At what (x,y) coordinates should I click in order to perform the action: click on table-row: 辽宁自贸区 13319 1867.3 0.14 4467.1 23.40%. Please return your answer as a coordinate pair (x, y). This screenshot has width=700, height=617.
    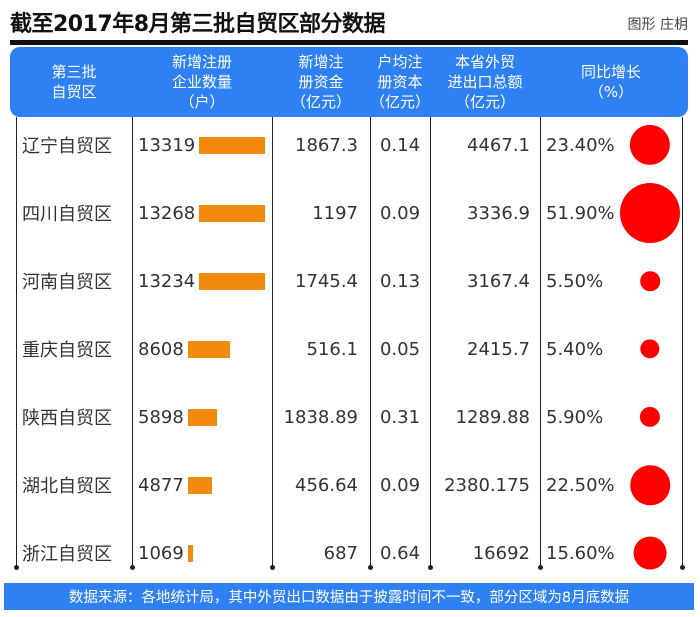
    Looking at the image, I should click on (350, 145).